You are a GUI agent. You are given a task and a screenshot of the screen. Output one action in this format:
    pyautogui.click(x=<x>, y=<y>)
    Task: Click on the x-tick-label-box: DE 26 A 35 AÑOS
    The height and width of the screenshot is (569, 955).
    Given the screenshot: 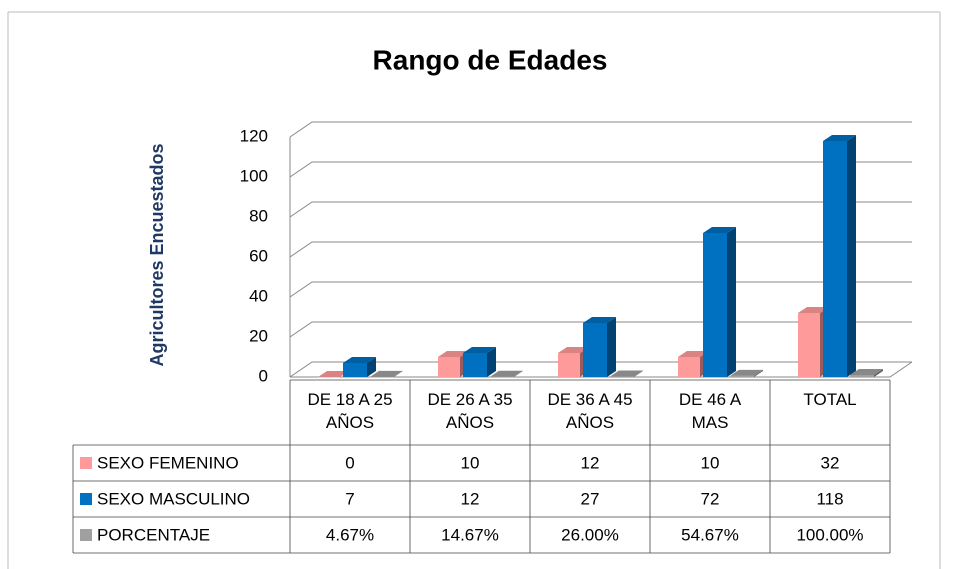 What is the action you would take?
    pyautogui.click(x=470, y=411)
    